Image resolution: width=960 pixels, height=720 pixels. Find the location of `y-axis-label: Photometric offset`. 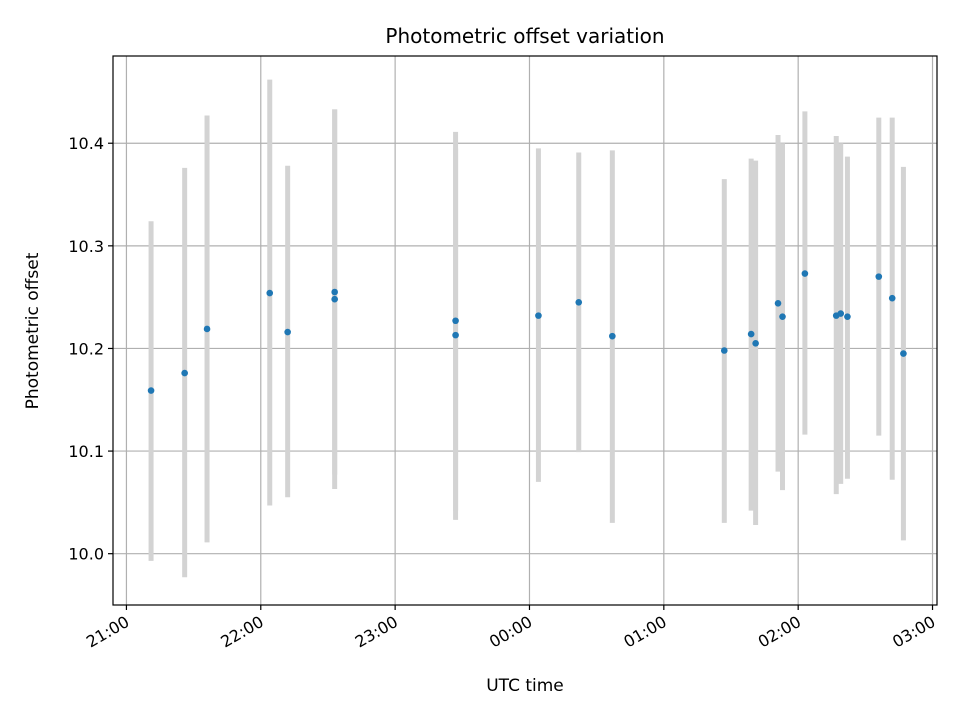

y-axis-label: Photometric offset is located at coordinates (33, 330).